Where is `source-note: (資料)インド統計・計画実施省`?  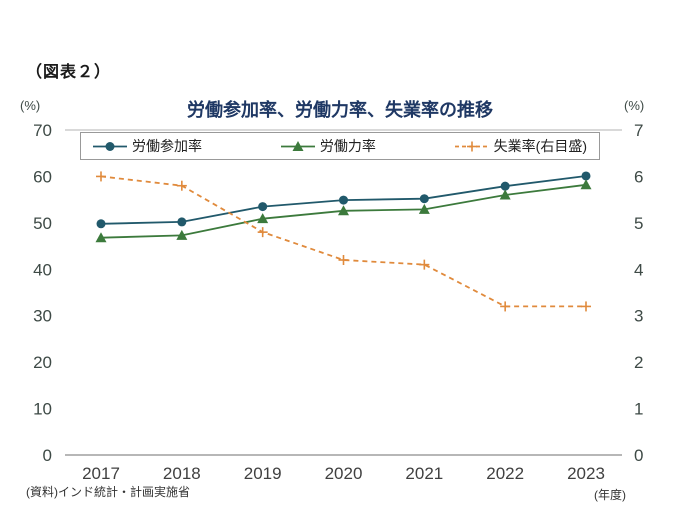 source-note: (資料)インド統計・計画実施省 is located at coordinates (108, 492).